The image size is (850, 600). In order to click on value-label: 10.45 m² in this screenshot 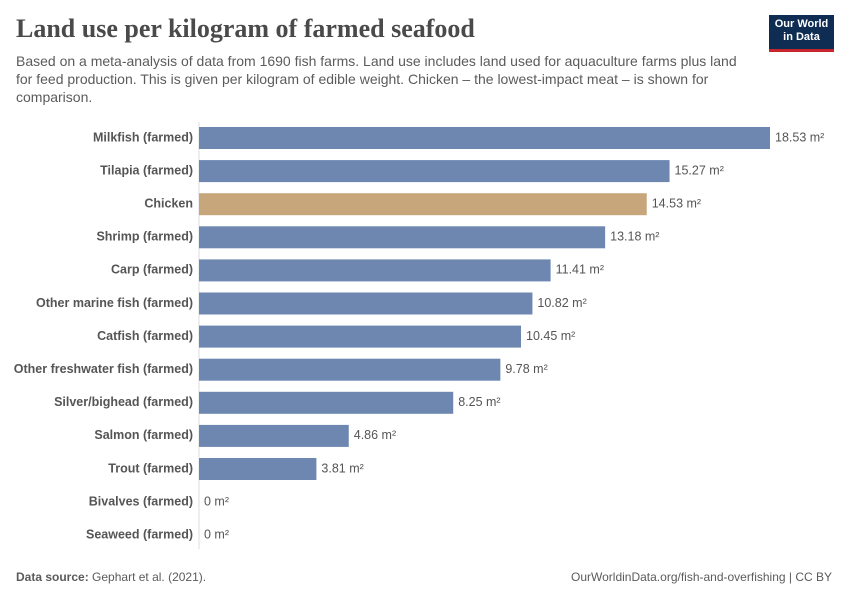, I will do `click(550, 336)`.